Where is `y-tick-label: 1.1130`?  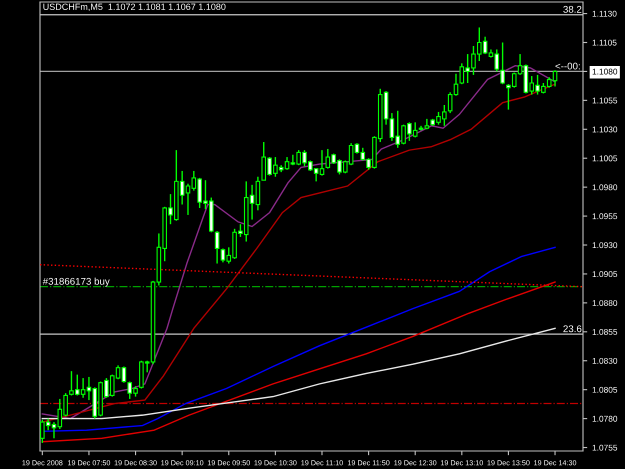 y-tick-label: 1.1130 is located at coordinates (604, 13).